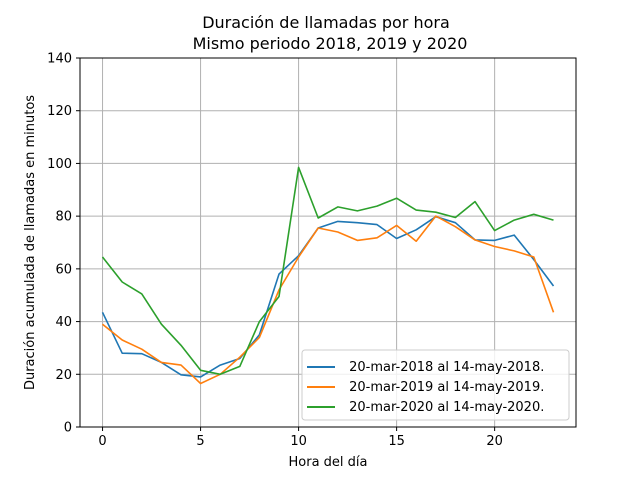 Image resolution: width=640 pixels, height=485 pixels. What do you see at coordinates (102, 441) in the screenshot?
I see `x-tick-label: 0` at bounding box center [102, 441].